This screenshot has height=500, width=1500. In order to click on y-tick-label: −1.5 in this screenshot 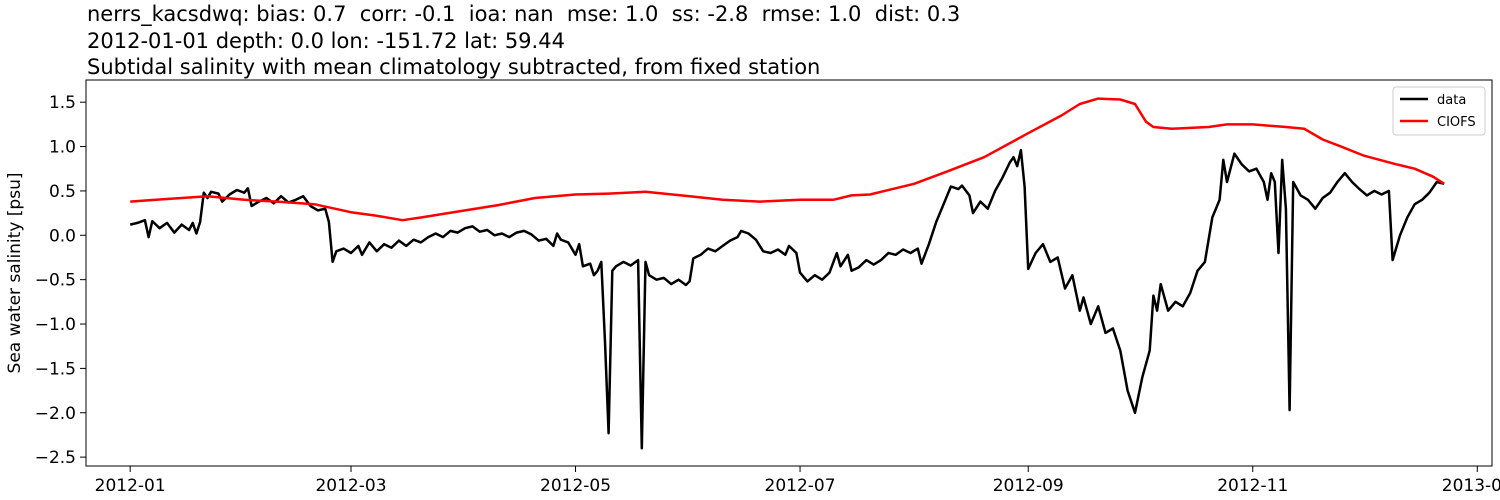, I will do `click(55, 369)`.